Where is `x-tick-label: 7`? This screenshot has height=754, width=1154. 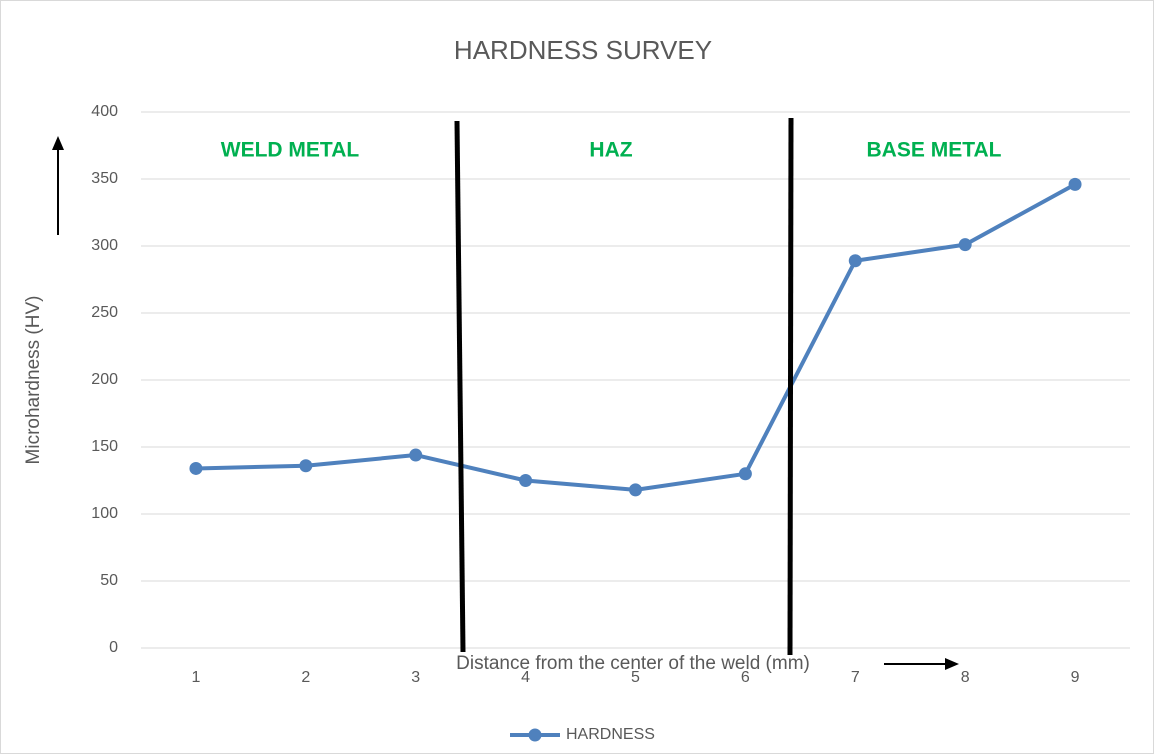 x-tick-label: 7 is located at coordinates (855, 677).